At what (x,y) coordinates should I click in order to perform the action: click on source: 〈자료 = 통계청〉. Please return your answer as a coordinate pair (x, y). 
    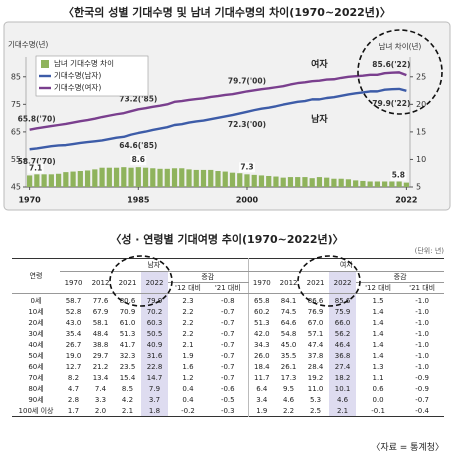
    Looking at the image, I should click on (407, 448).